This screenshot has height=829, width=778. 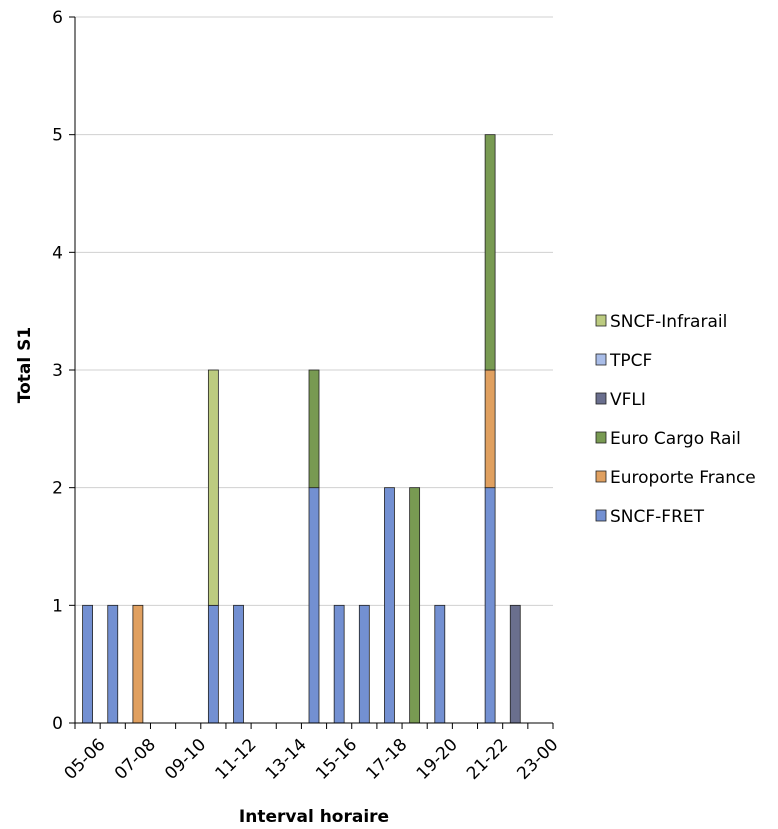 I want to click on x-tick-label: 17-18, so click(x=386, y=759).